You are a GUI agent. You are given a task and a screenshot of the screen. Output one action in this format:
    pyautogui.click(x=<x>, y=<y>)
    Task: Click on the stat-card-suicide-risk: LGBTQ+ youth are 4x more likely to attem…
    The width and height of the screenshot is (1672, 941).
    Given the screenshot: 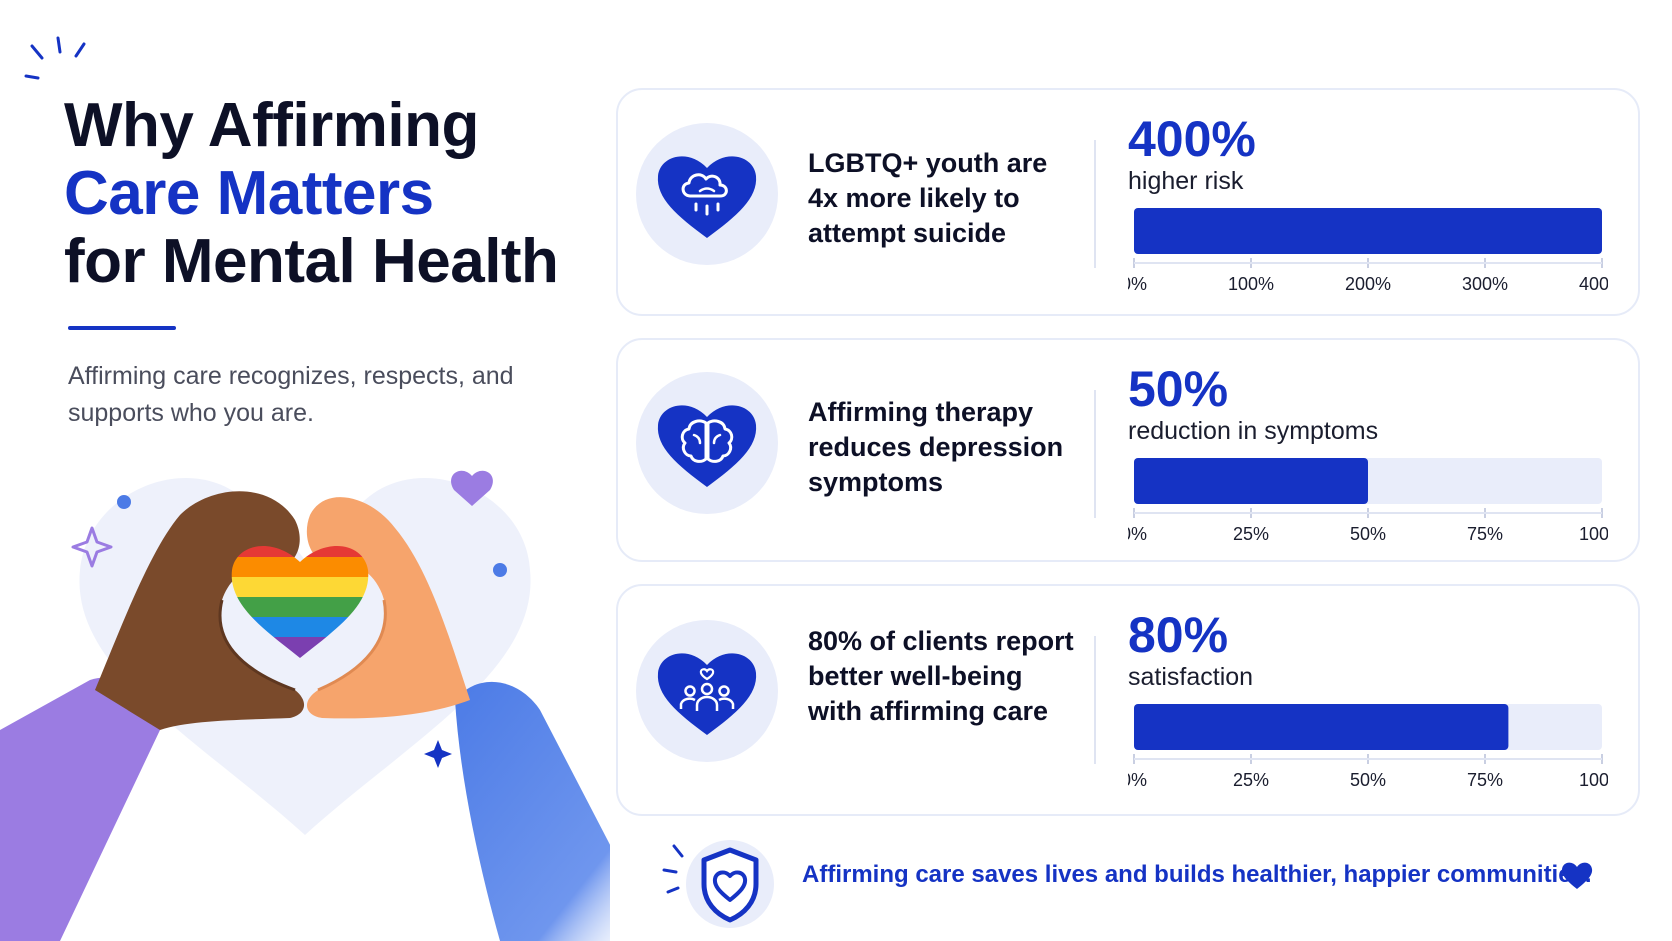 What is the action you would take?
    pyautogui.click(x=1128, y=202)
    